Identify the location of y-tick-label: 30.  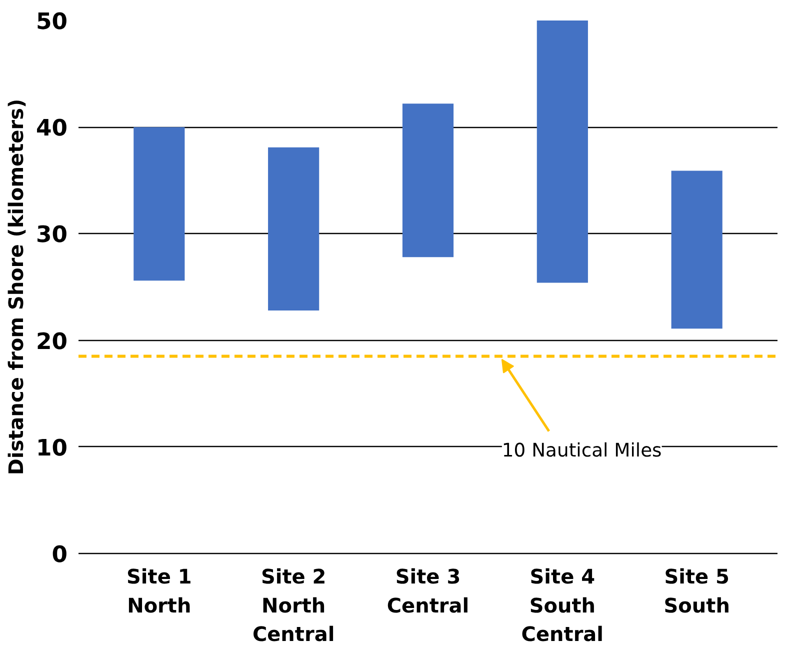
(52, 235).